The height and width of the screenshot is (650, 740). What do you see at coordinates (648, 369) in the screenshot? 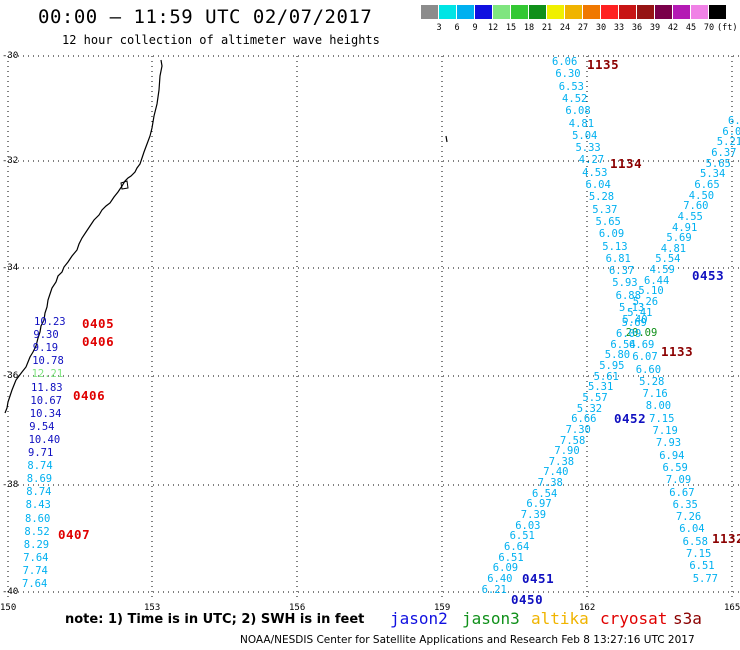
I see `wave-height-value: 6.60` at bounding box center [648, 369].